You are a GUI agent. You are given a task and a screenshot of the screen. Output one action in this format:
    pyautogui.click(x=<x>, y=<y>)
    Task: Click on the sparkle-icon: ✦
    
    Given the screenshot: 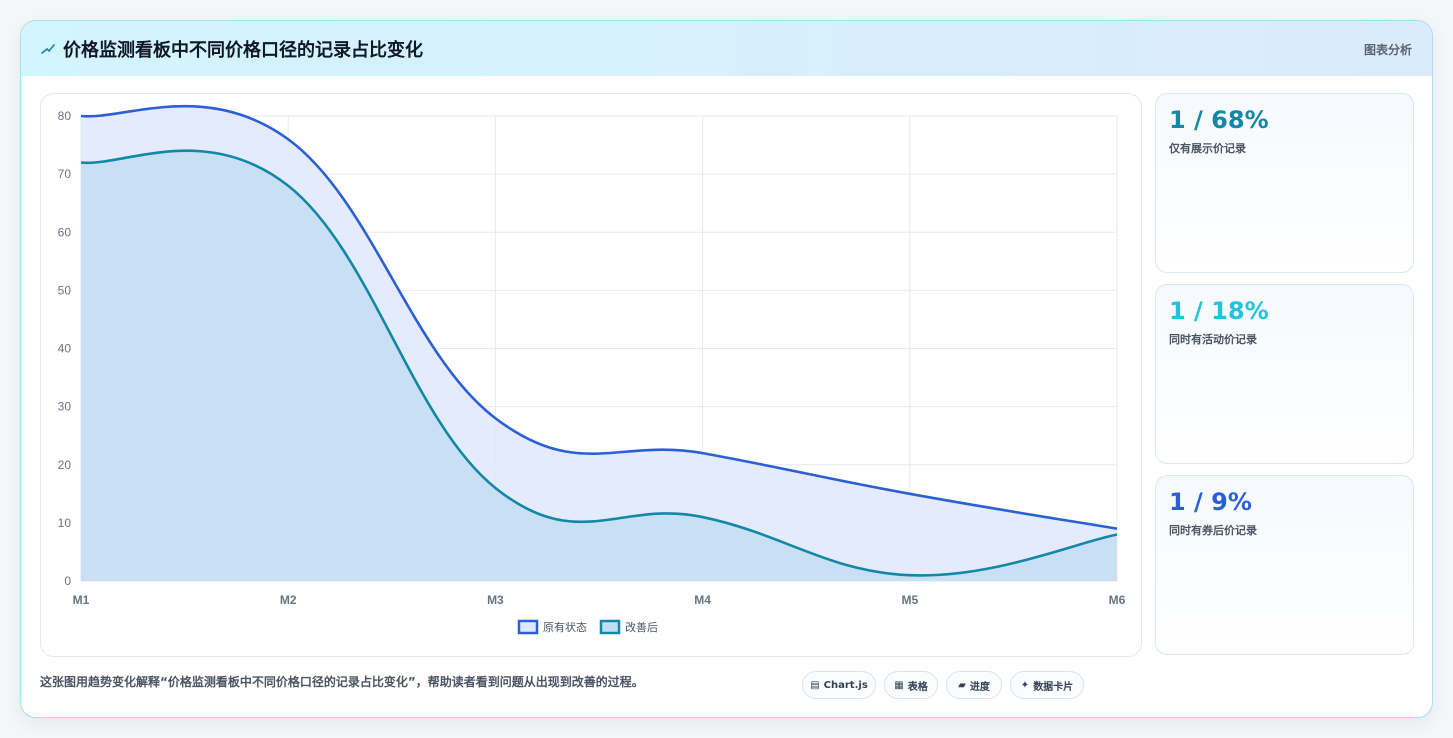 What is the action you would take?
    pyautogui.click(x=1025, y=685)
    